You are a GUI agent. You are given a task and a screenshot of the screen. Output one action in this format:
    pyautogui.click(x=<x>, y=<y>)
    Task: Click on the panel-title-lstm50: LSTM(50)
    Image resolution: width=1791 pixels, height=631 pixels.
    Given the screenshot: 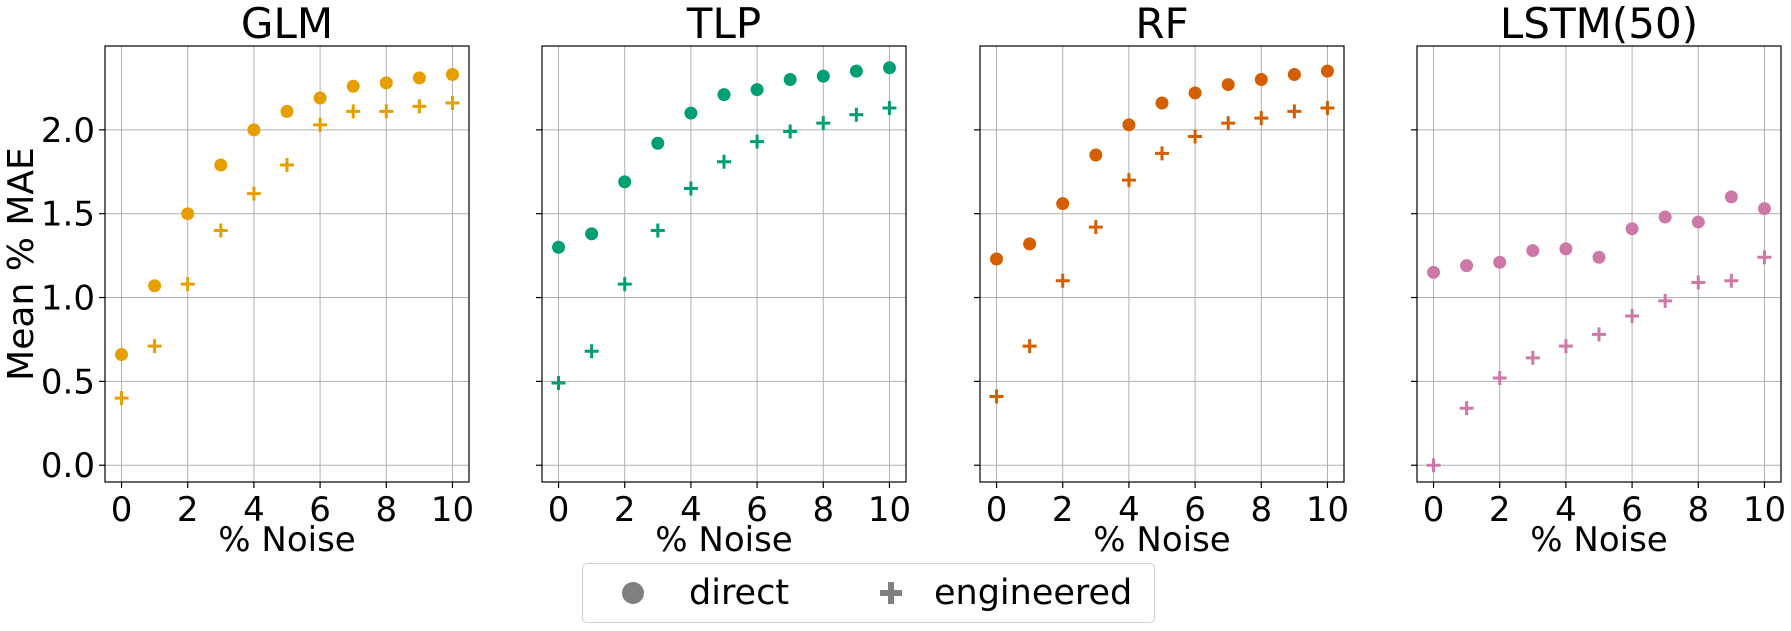 What is the action you would take?
    pyautogui.click(x=1599, y=24)
    